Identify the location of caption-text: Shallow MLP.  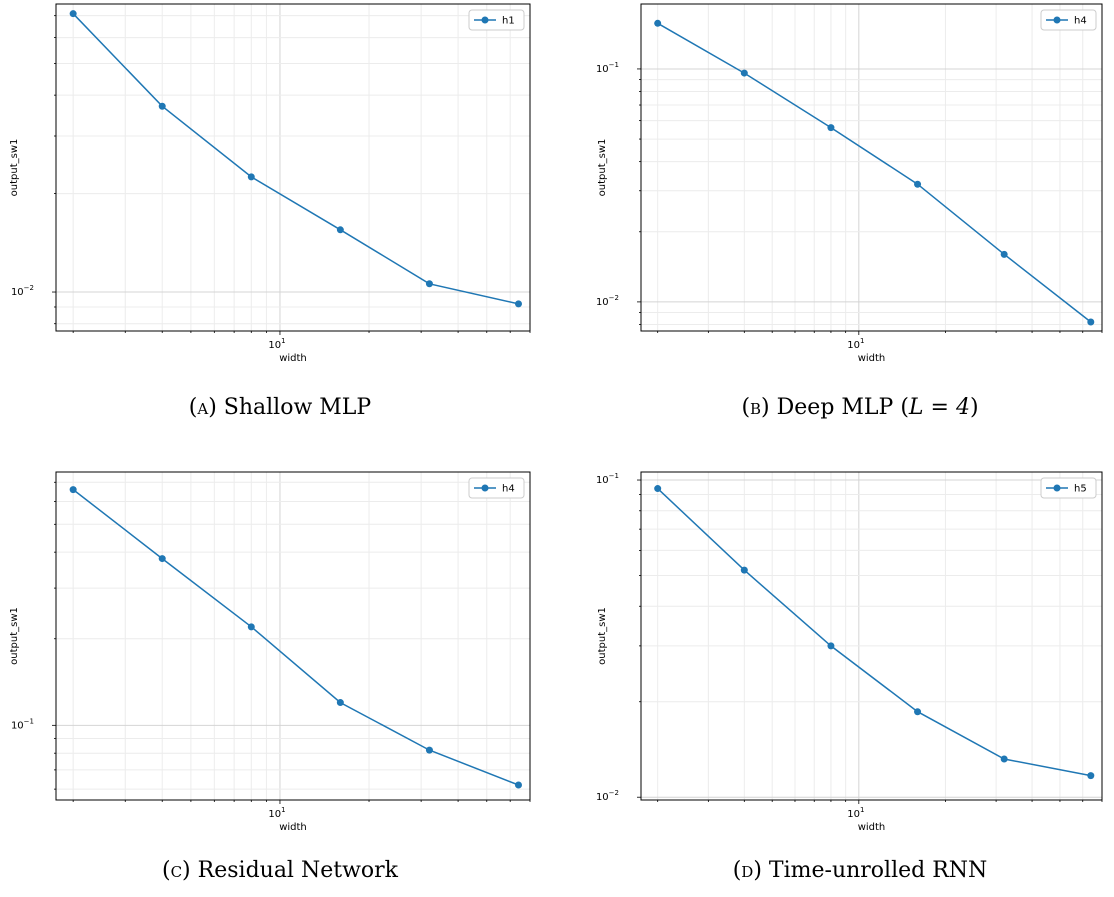
(297, 407).